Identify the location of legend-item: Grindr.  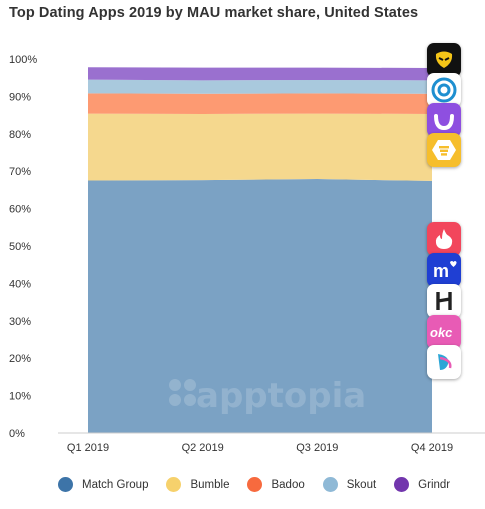
(422, 484).